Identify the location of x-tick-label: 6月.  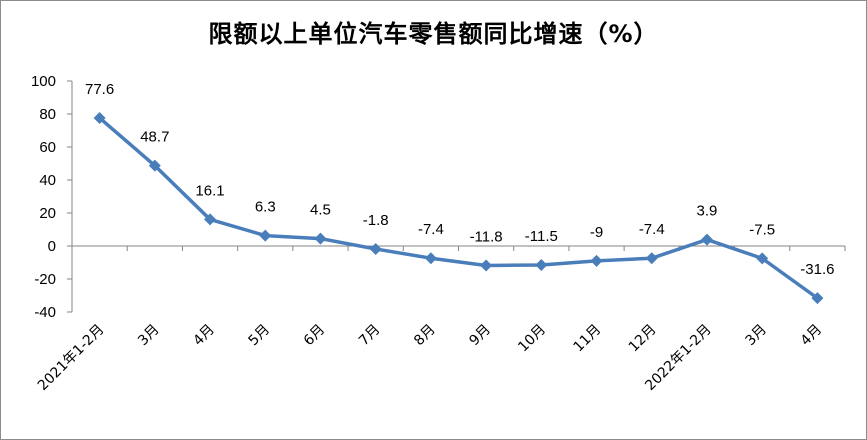
(315, 336).